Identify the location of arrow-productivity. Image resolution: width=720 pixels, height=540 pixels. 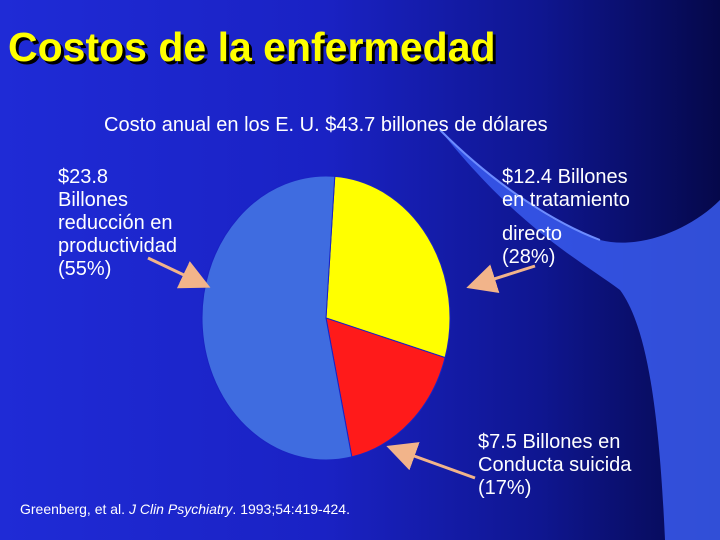
(179, 272).